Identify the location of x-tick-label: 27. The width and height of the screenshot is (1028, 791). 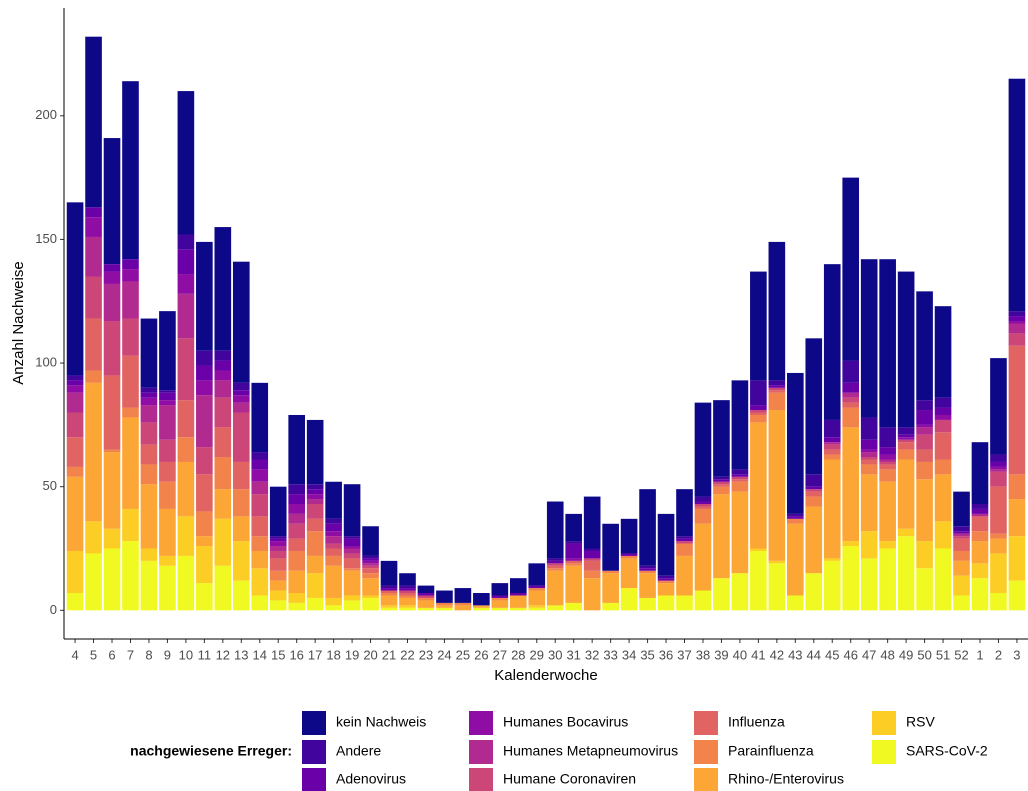
(500, 654).